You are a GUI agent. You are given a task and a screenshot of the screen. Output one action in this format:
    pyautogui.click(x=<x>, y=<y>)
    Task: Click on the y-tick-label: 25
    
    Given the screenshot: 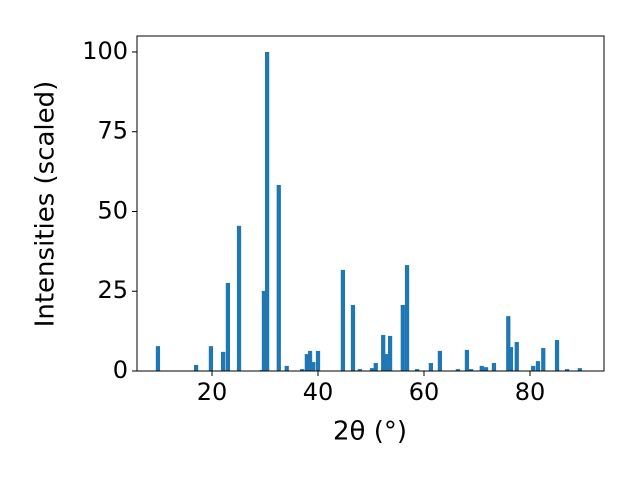 What is the action you would take?
    pyautogui.click(x=112, y=290)
    